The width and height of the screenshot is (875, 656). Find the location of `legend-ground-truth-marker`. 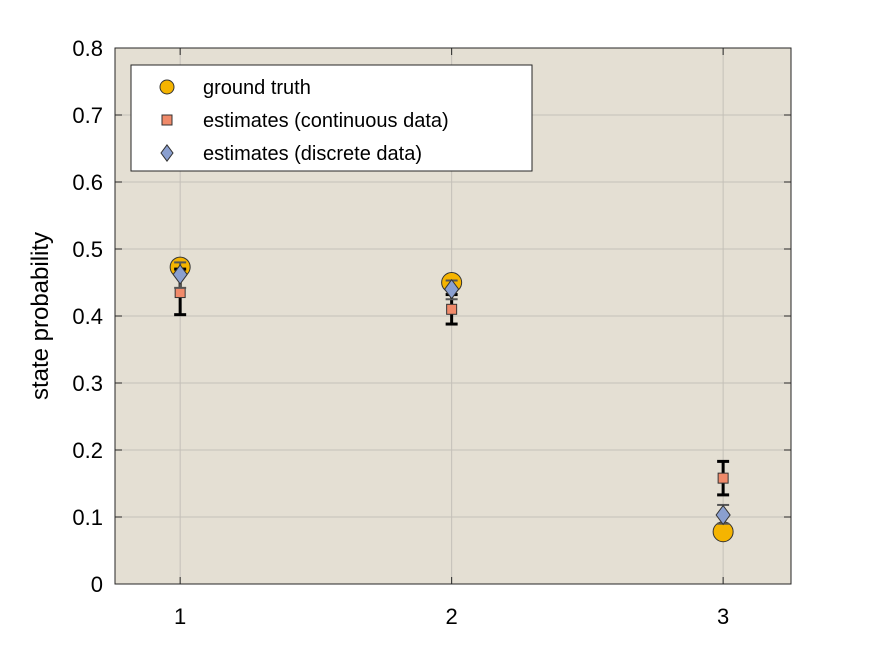

legend-ground-truth-marker is located at coordinates (167, 87).